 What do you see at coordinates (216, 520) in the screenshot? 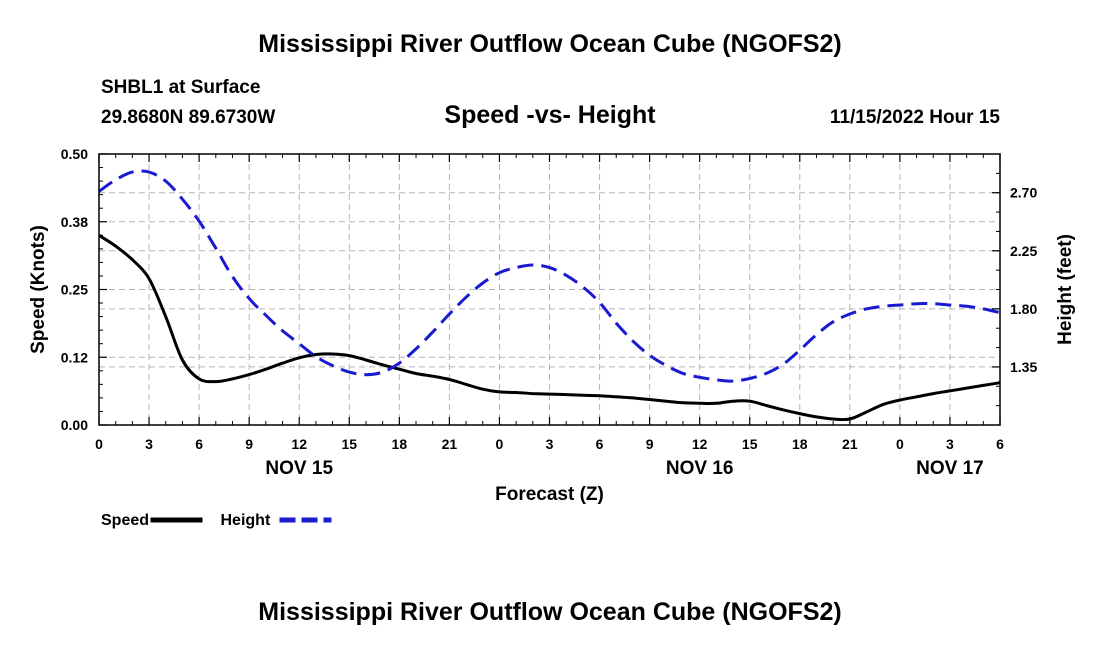
I see `legend: Speed Height` at bounding box center [216, 520].